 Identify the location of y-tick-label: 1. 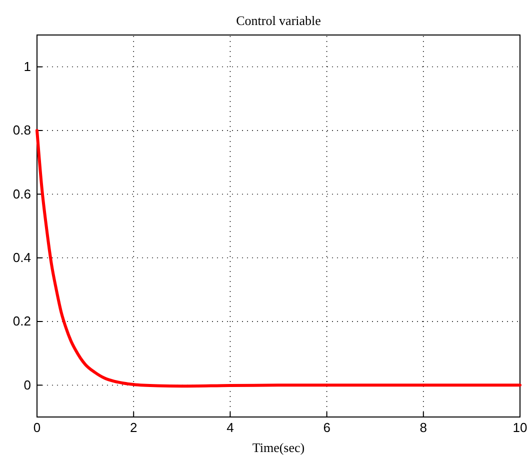
(27, 66).